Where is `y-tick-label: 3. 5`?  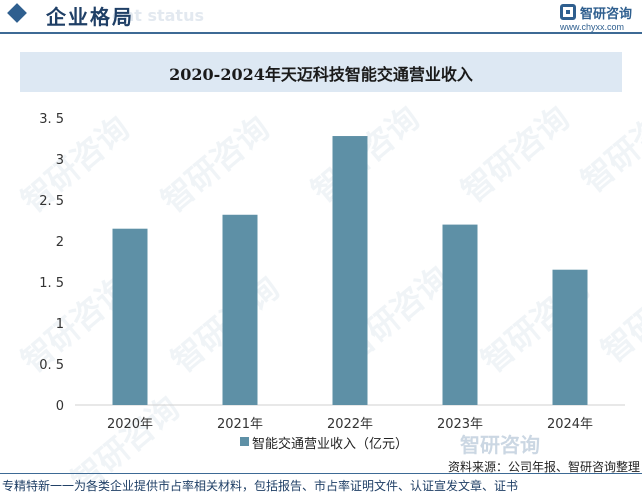
y-tick-label: 3. 5 is located at coordinates (51, 119).